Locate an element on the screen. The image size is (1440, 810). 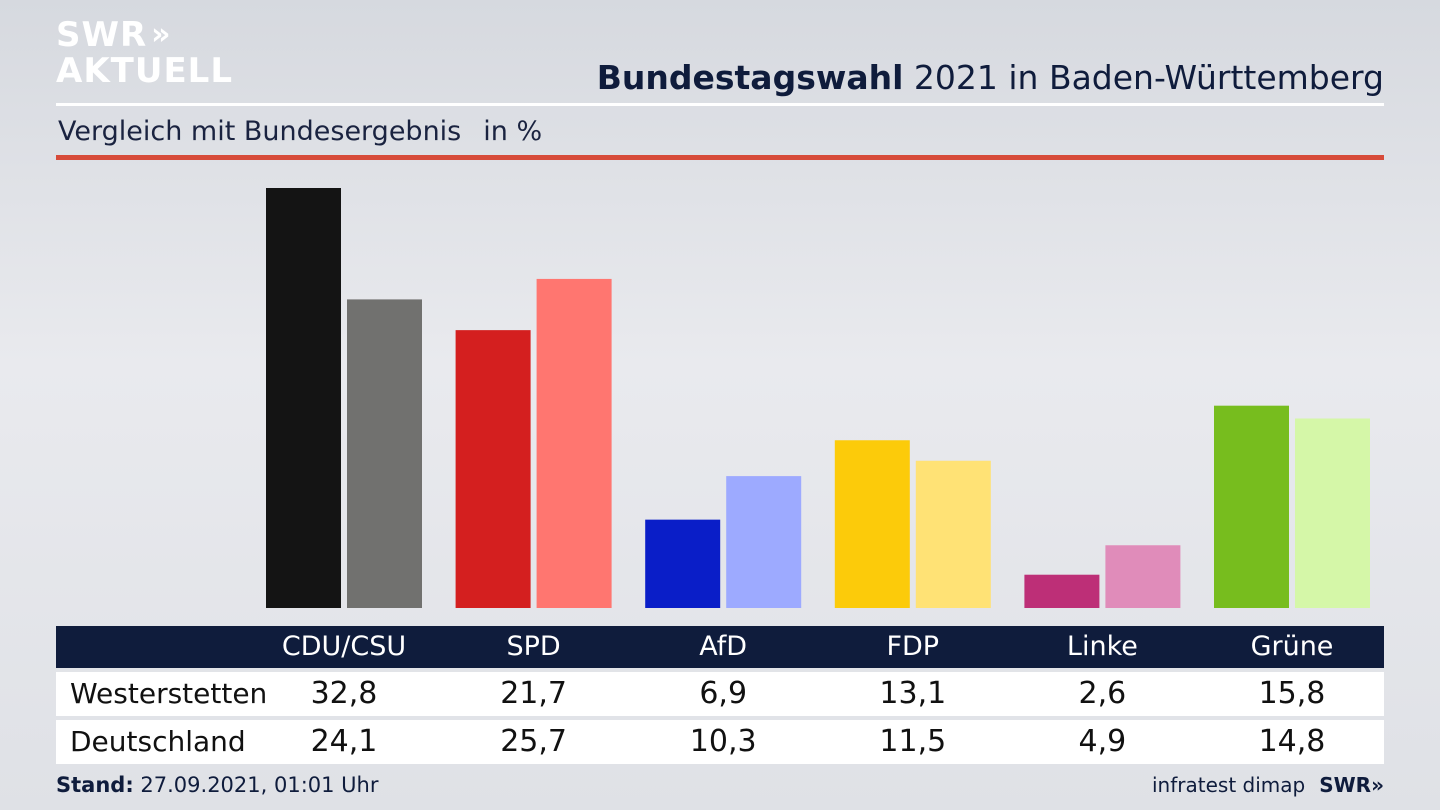
chart-title-rest: 2021 in Baden-Württemberg is located at coordinates (1143, 77).